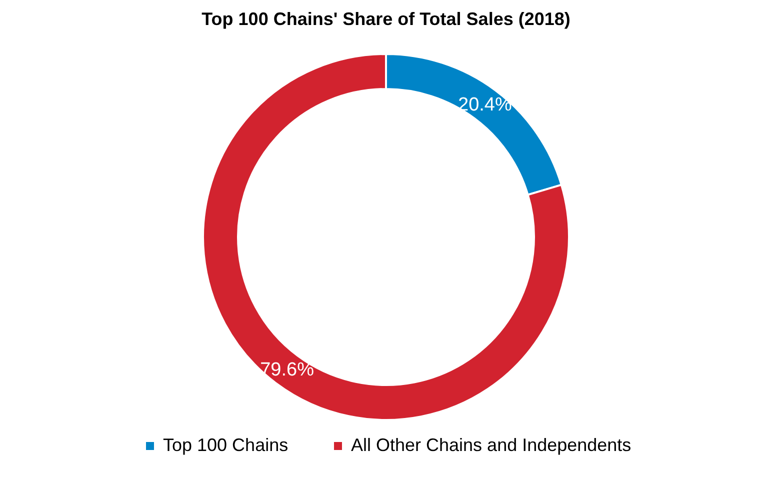 The image size is (772, 489). Describe the element at coordinates (386, 19) in the screenshot. I see `chart-title: Top 100 Chains' Share of Total Sales (2018)` at that location.